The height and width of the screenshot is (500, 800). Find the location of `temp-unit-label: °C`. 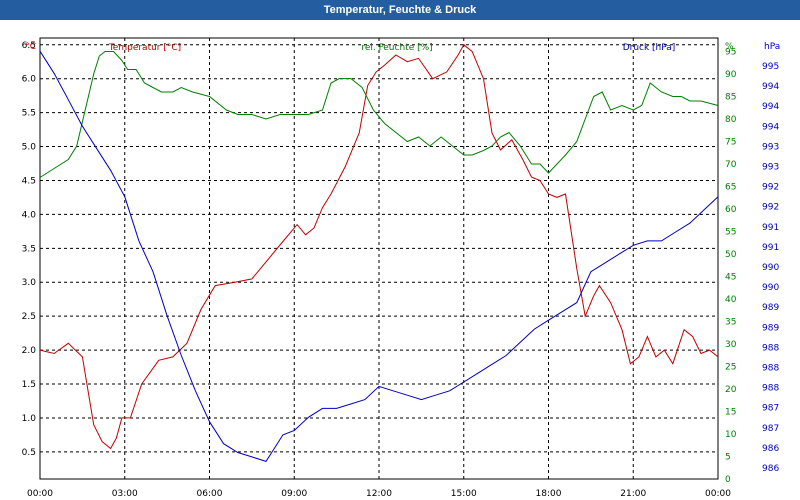

temp-unit-label: °C is located at coordinates (30, 47).